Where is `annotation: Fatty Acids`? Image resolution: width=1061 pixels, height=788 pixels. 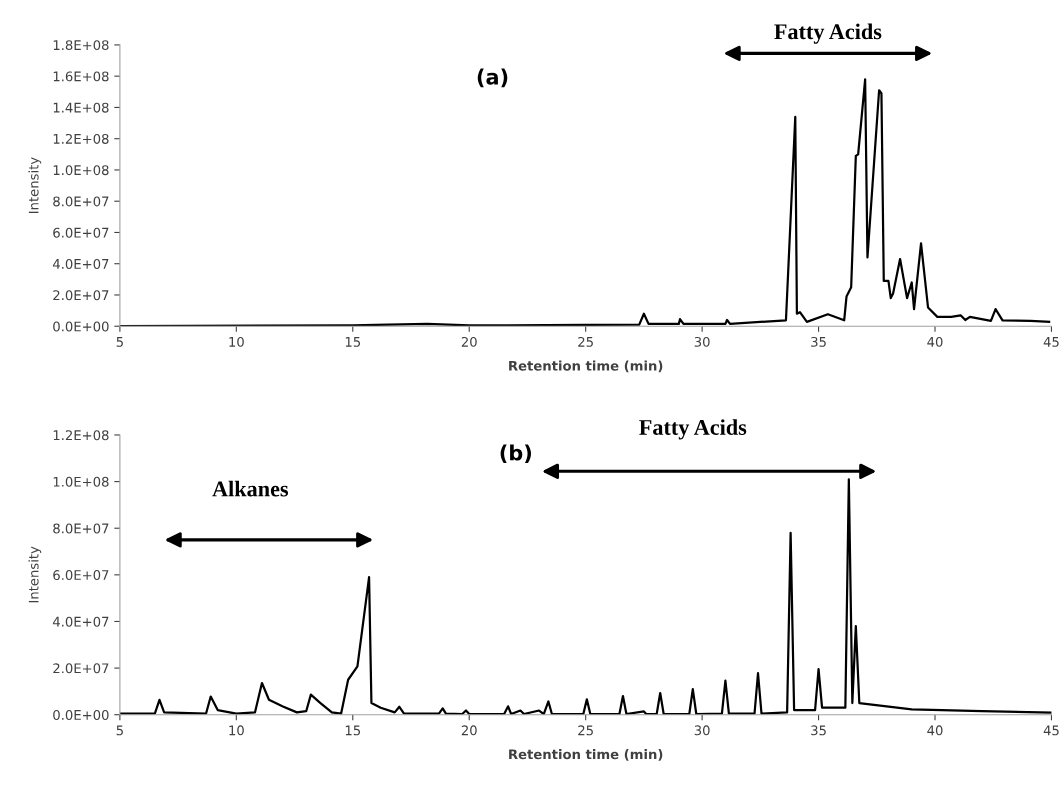
annotation: Fatty Acids is located at coordinates (693, 429).